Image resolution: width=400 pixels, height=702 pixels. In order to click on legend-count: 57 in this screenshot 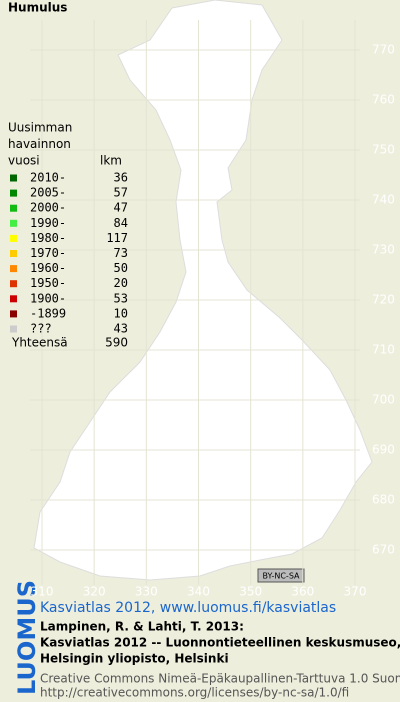, I will do `click(121, 193)`.